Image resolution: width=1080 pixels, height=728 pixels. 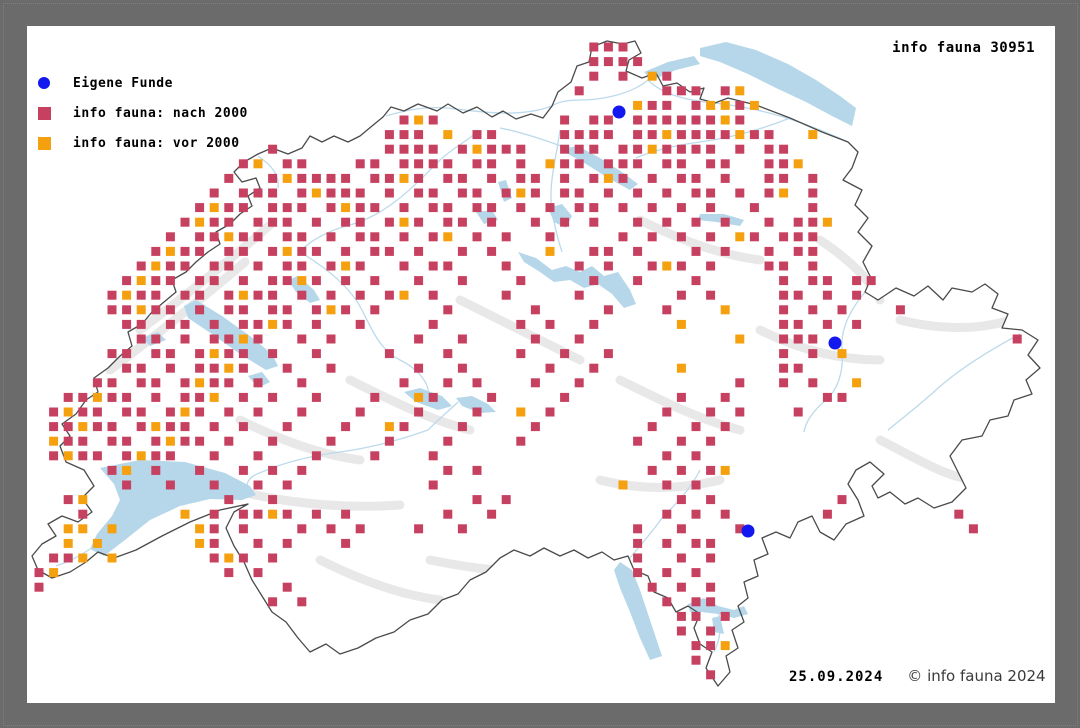 I want to click on own-find-dot, so click(x=619, y=112).